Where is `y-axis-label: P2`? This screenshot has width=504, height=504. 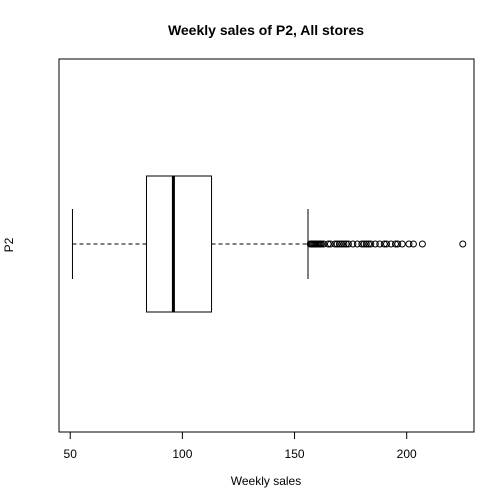 y-axis-label: P2 is located at coordinates (9, 244).